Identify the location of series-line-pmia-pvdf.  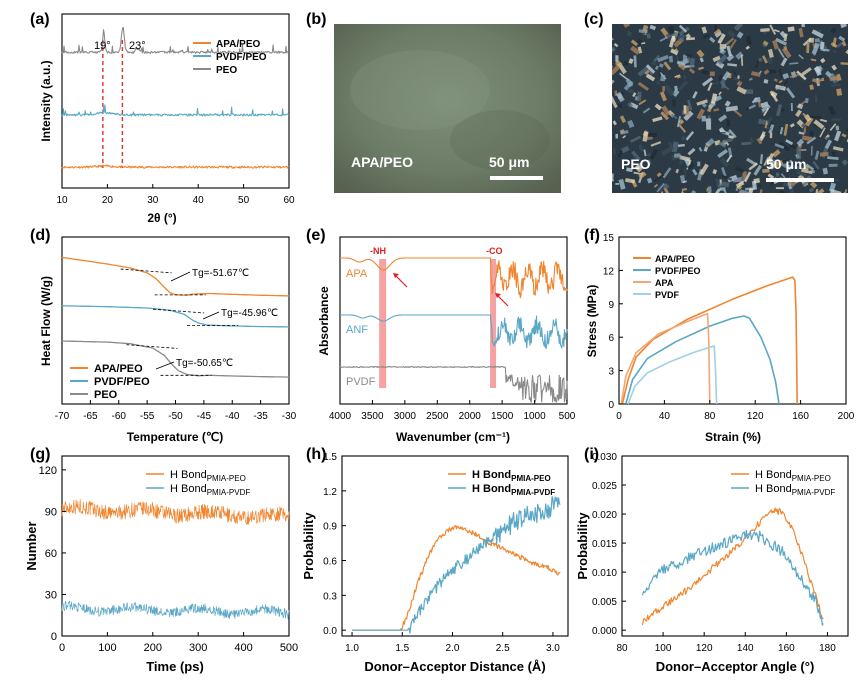
(732, 577).